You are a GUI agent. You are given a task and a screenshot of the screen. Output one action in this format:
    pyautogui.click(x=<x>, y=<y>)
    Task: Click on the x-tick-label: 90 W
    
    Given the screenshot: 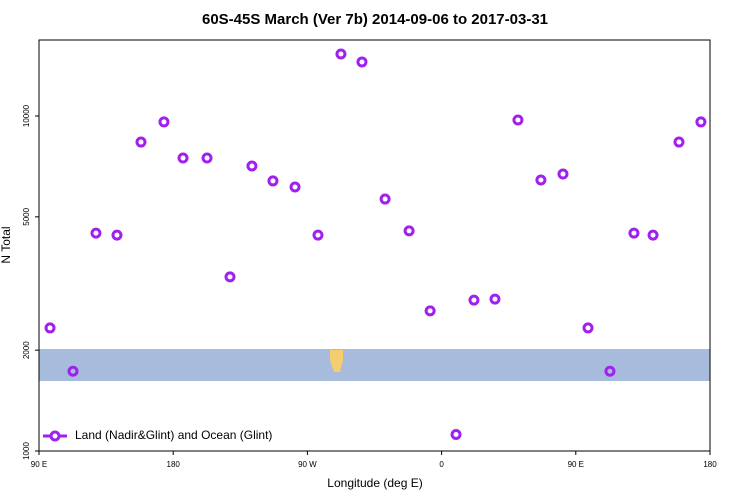 What is the action you would take?
    pyautogui.click(x=307, y=464)
    